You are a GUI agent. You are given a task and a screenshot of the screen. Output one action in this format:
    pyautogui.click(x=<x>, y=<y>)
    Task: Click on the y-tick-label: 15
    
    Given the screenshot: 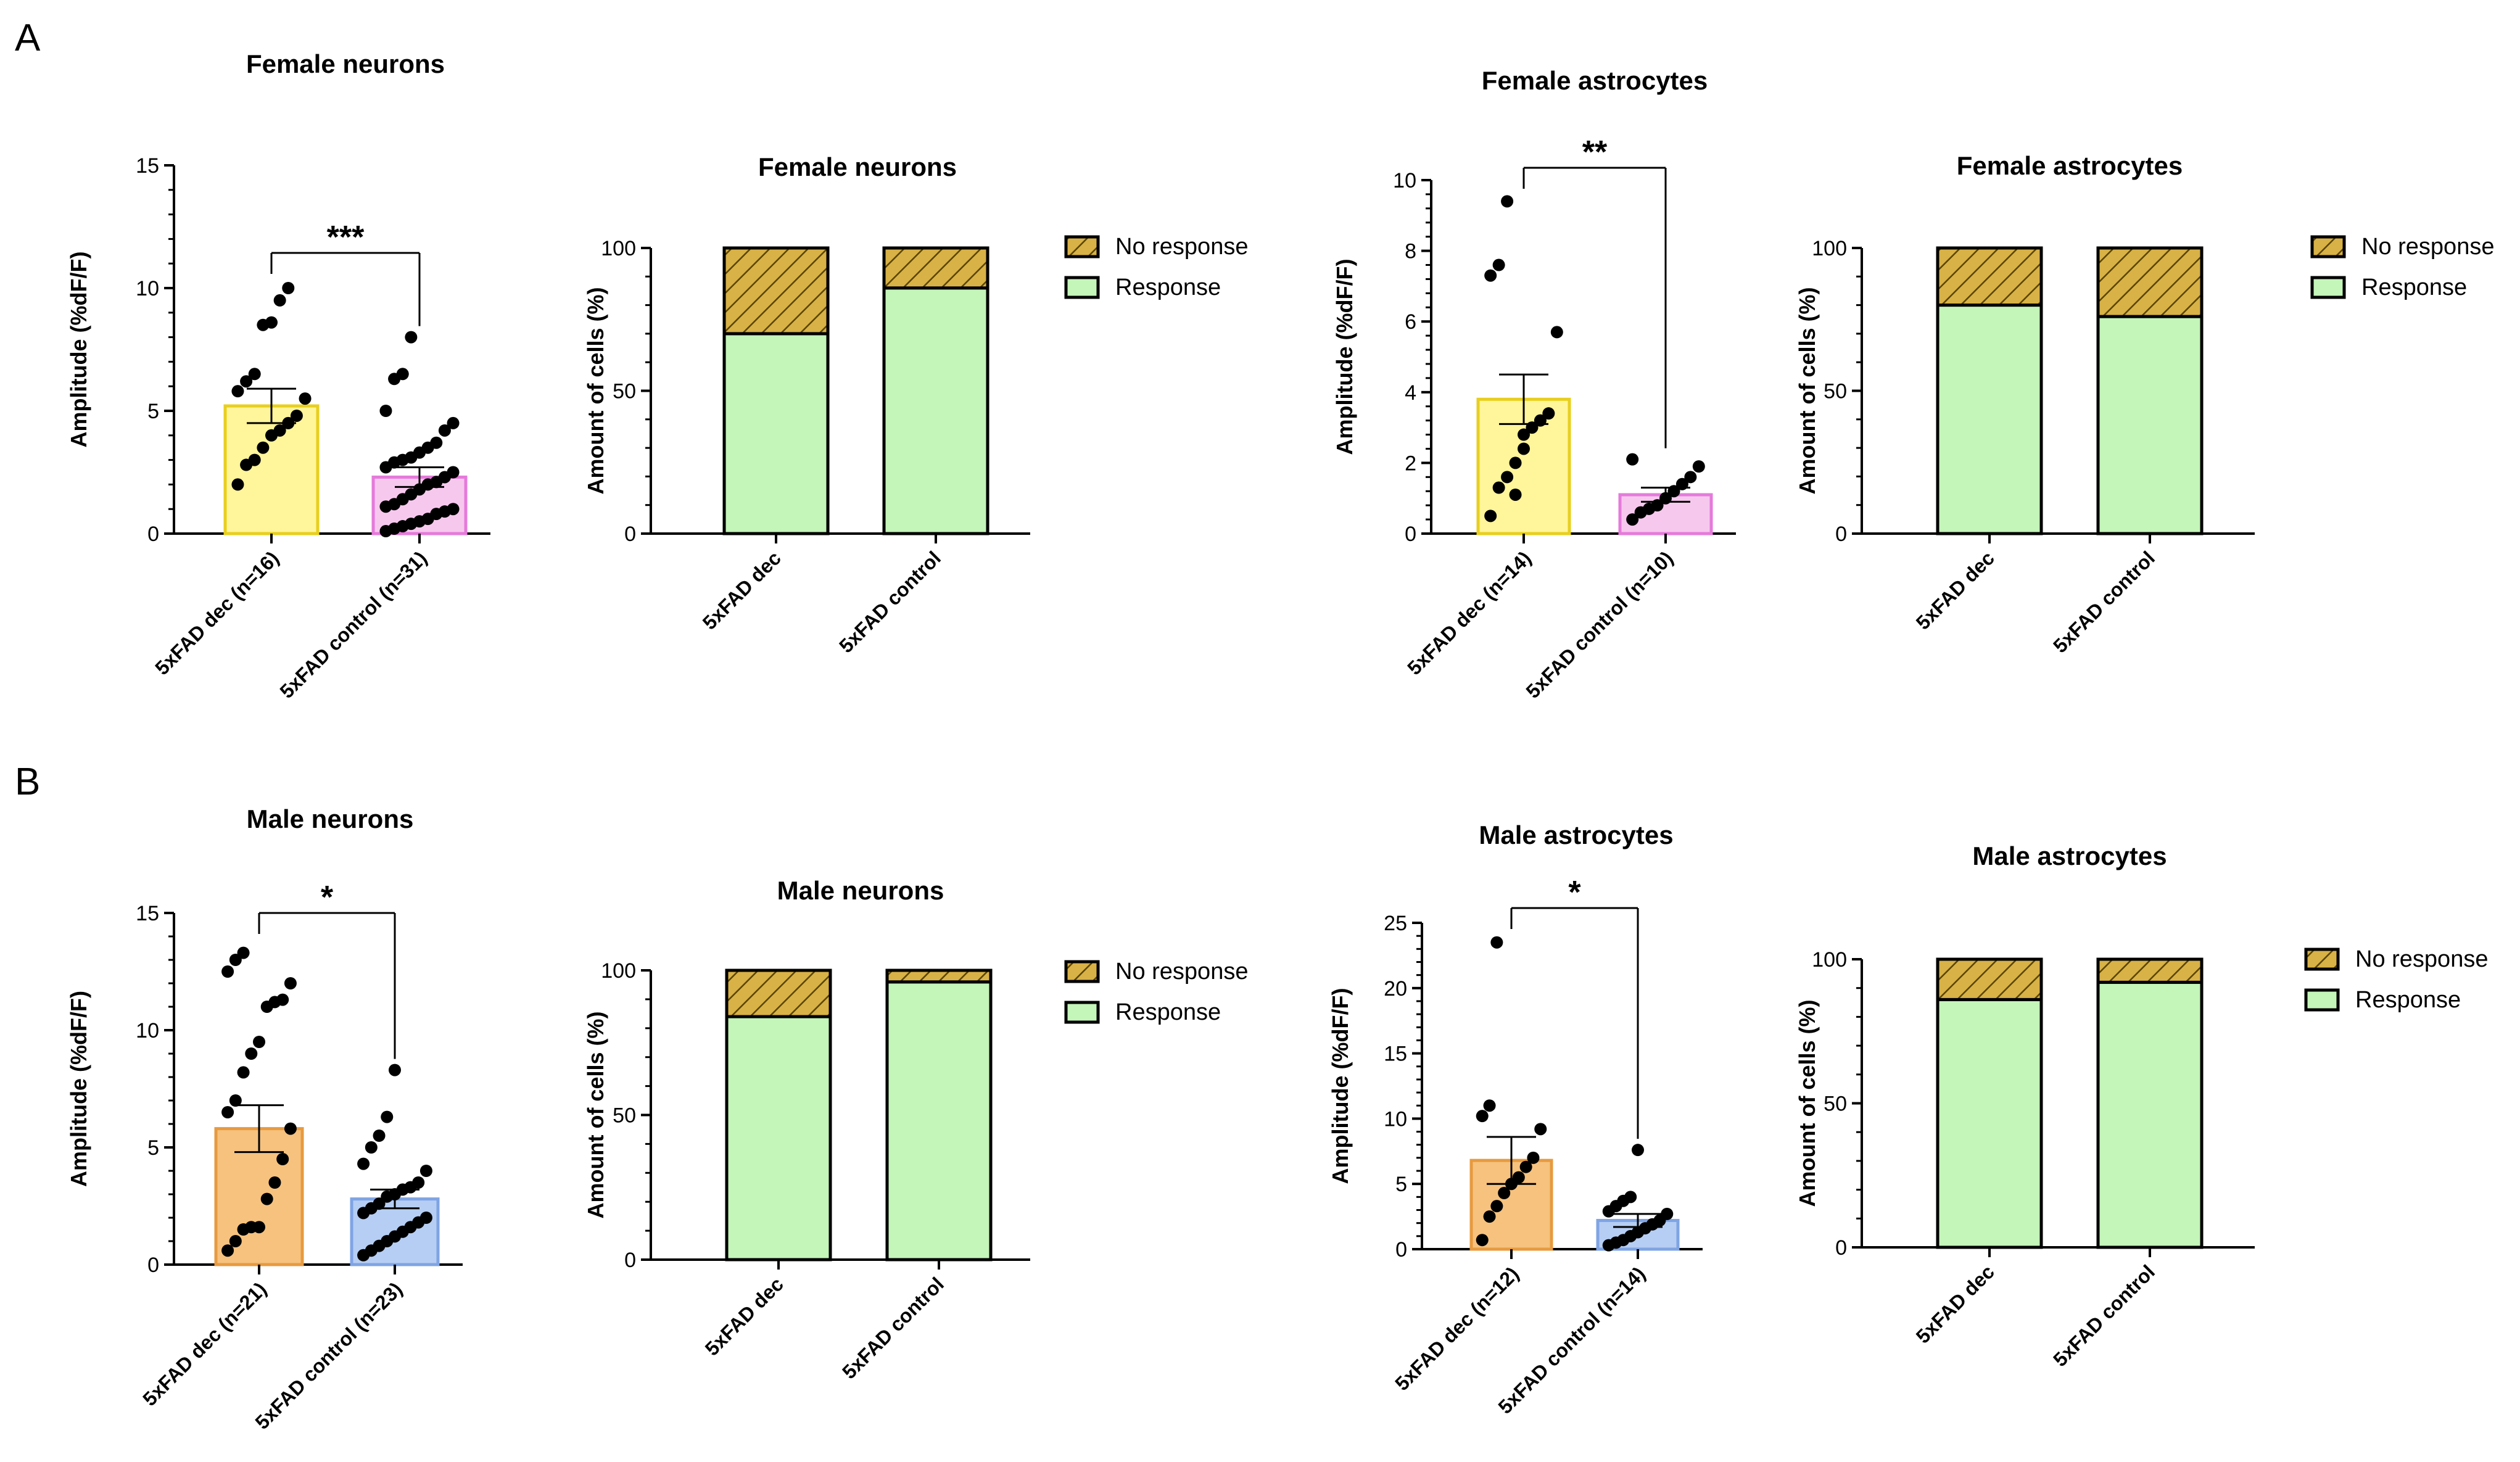 What is the action you would take?
    pyautogui.click(x=147, y=166)
    